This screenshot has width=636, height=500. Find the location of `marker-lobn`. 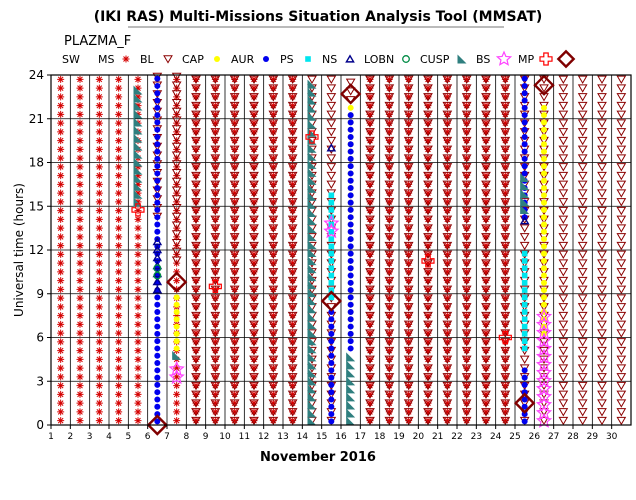

marker-lobn is located at coordinates (157, 275).